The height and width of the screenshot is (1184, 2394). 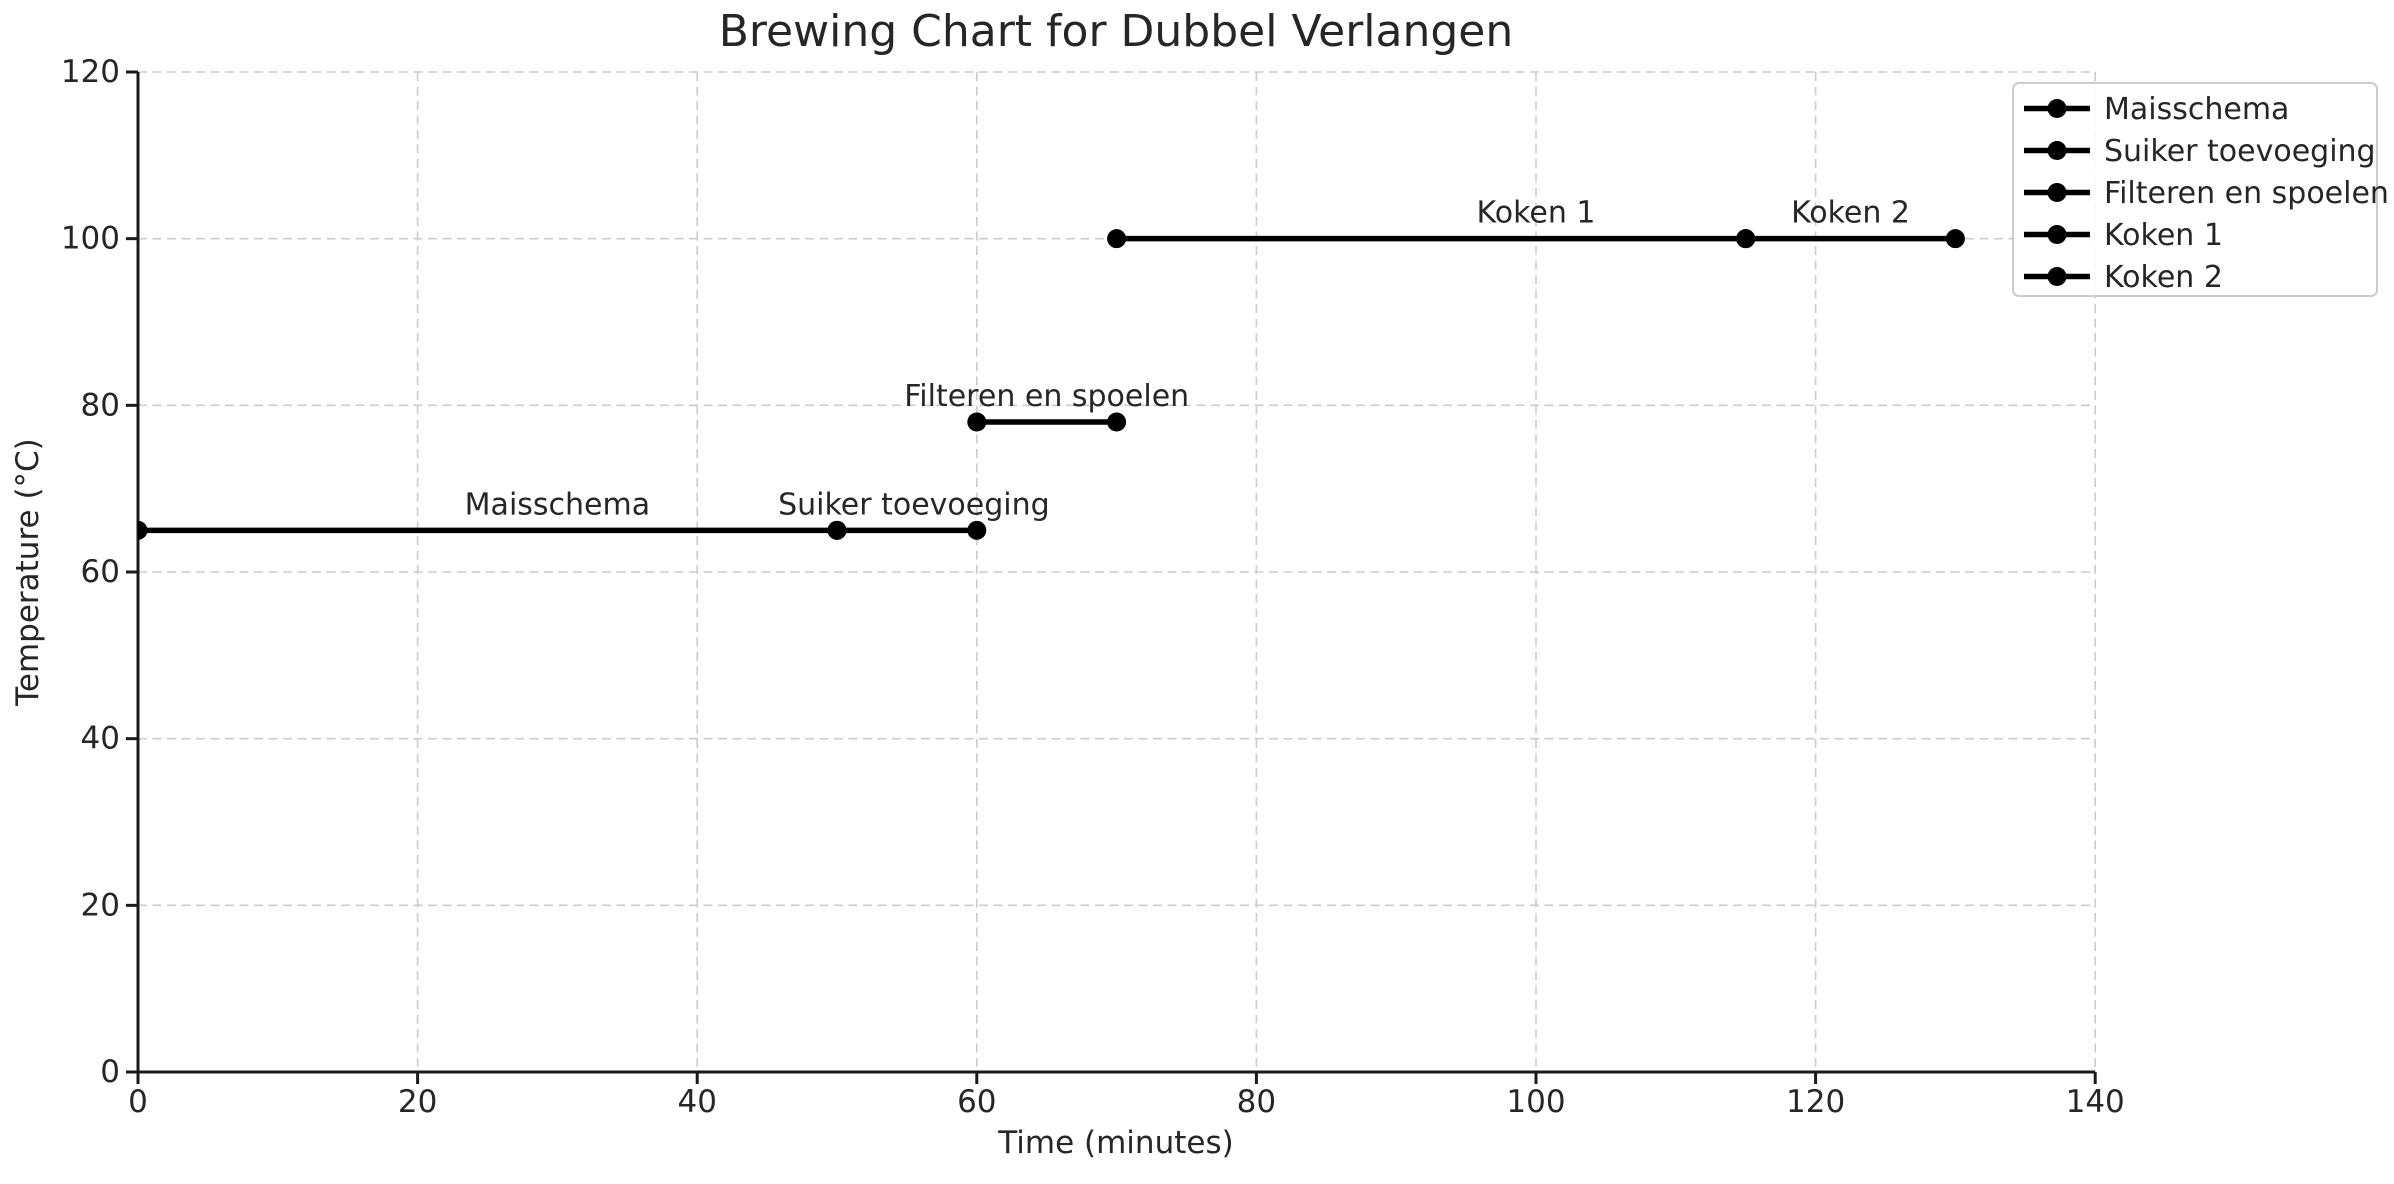 I want to click on series-annotation-suiker-toevoeging: Suiker toevoeging, so click(x=914, y=504).